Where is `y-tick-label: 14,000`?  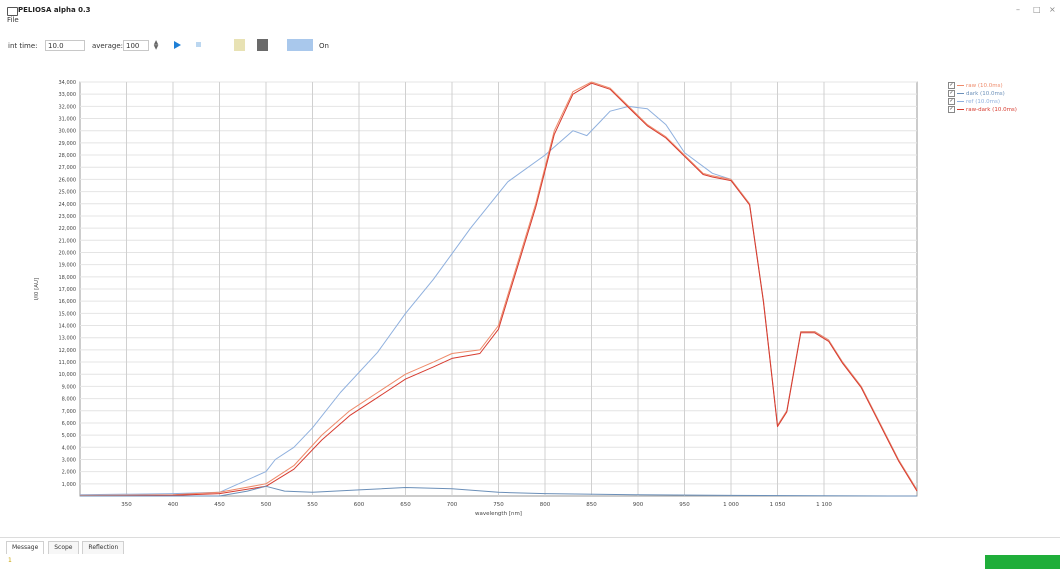 y-tick-label: 14,000 is located at coordinates (68, 327).